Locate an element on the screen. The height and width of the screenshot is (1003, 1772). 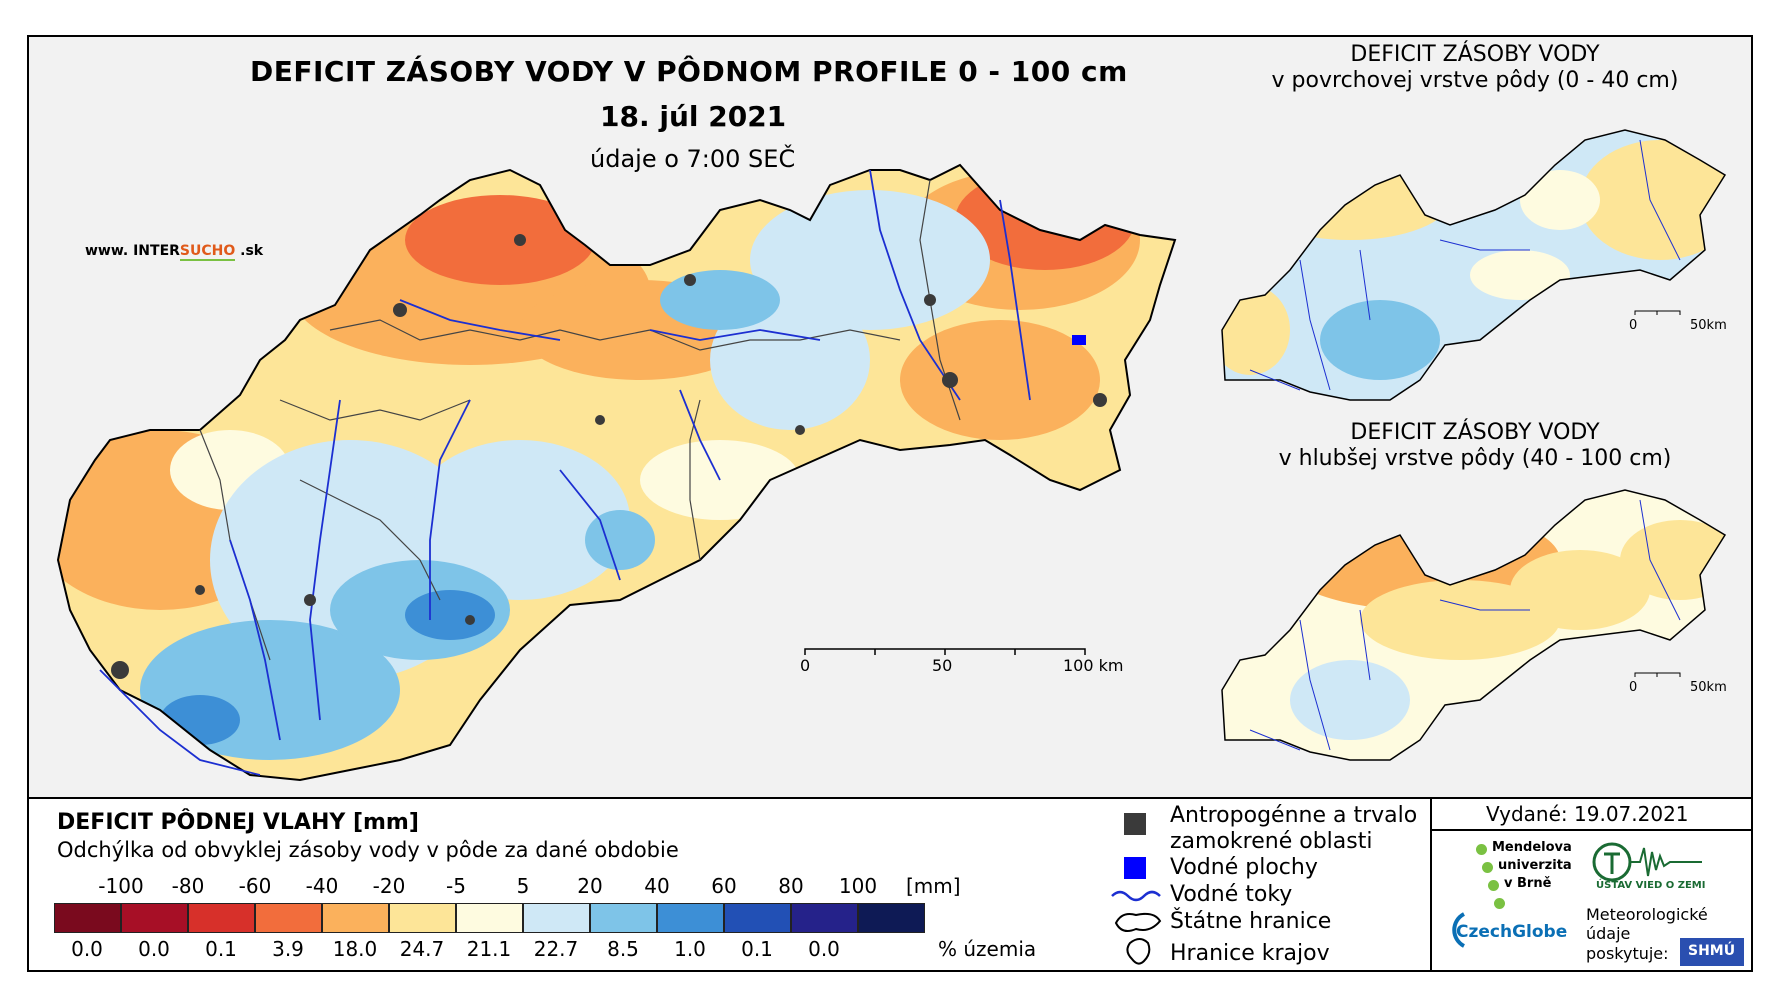
legend-break-label: 100 is located at coordinates (858, 886).